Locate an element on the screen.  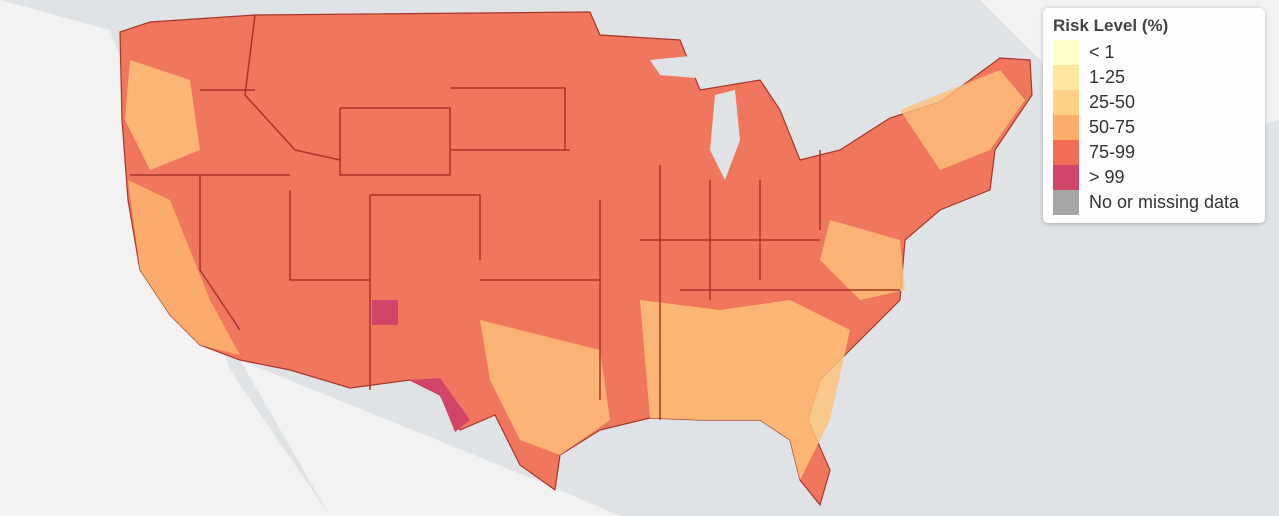
legend-item: 75-99 is located at coordinates (1154, 152).